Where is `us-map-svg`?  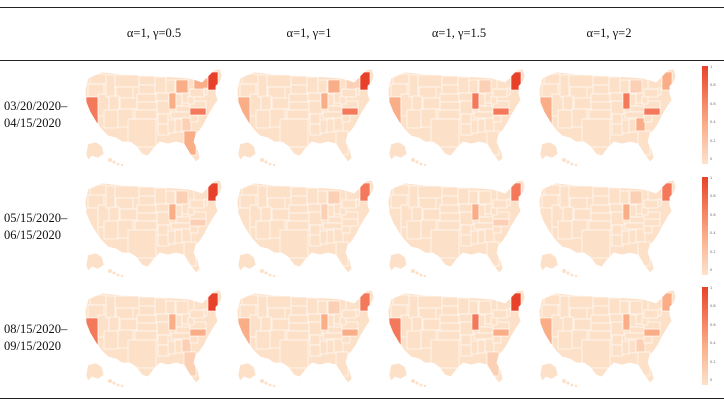
us-map-svg is located at coordinates (607, 338).